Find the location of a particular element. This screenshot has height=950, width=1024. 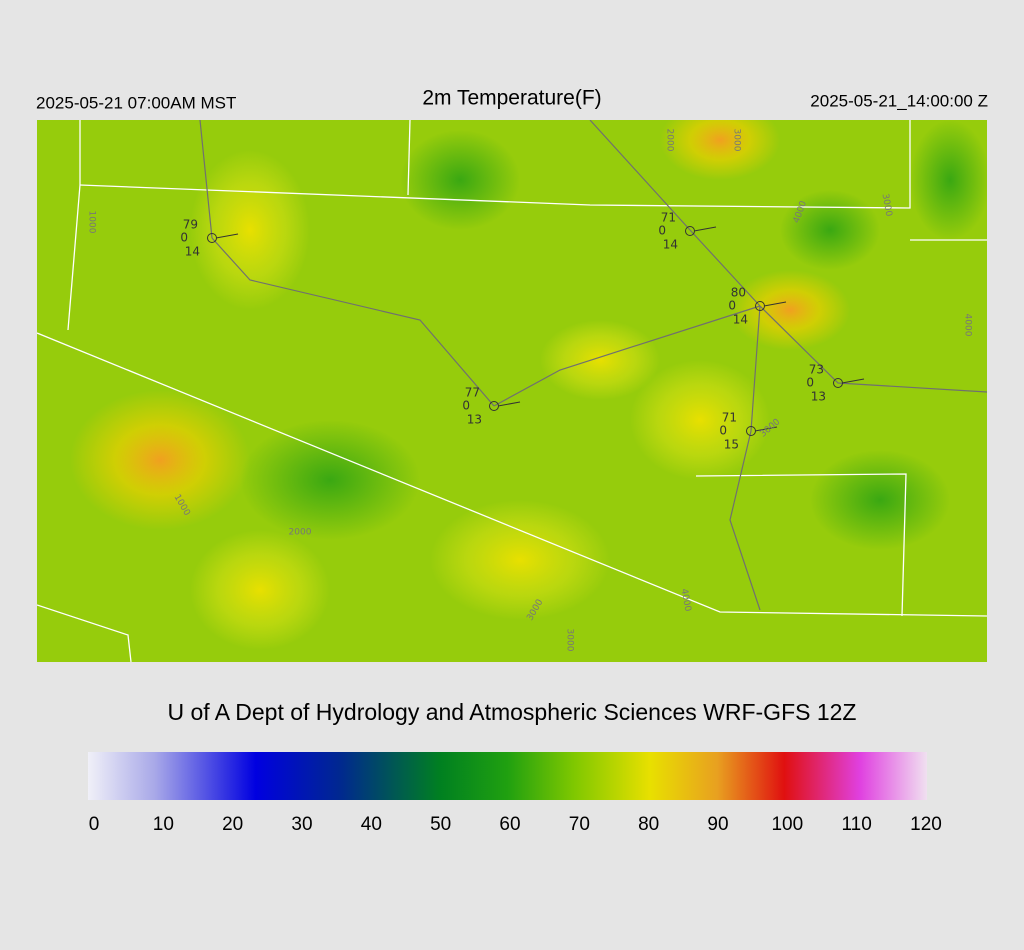

colorbar-tick-label: 0 is located at coordinates (94, 824).